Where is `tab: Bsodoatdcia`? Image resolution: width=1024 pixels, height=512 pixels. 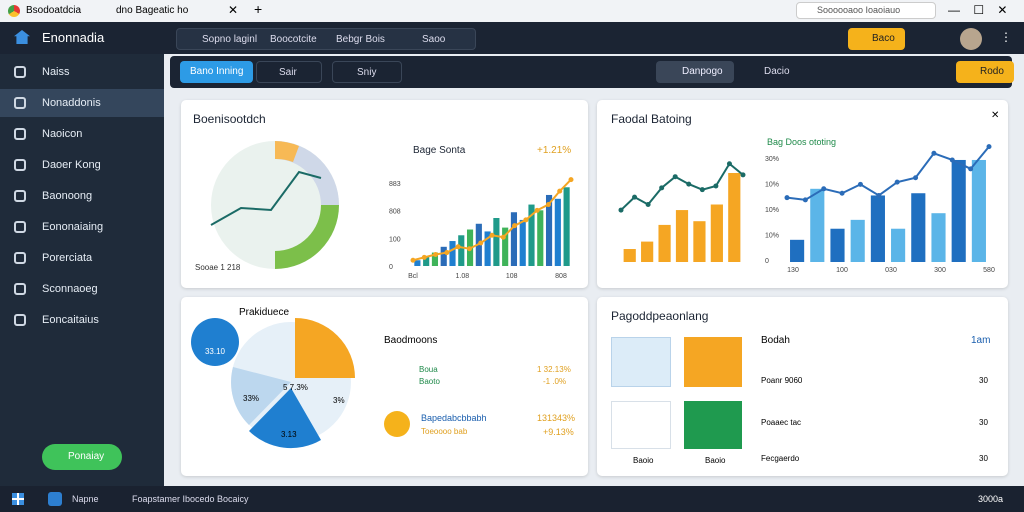
tab: Bsodoatdcia is located at coordinates (54, 10).